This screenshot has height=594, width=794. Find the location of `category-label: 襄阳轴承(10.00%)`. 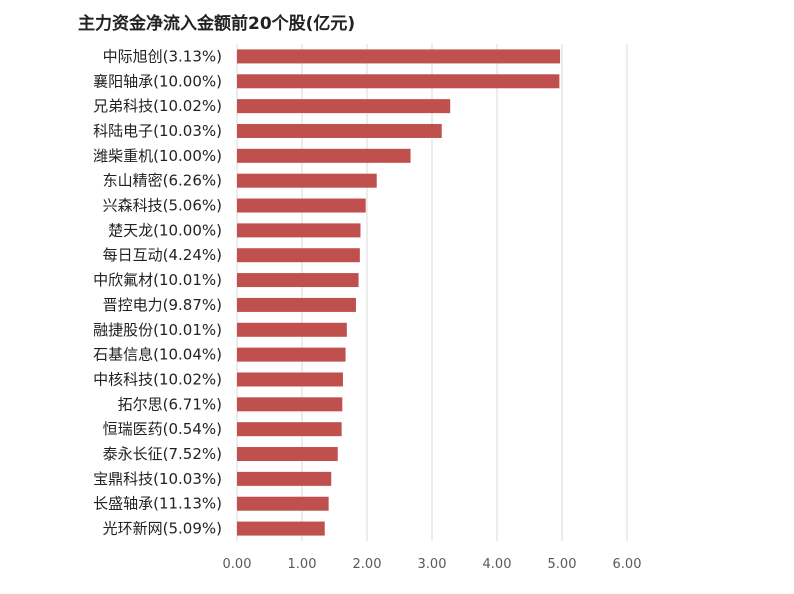

category-label: 襄阳轴承(10.00%) is located at coordinates (157, 81).